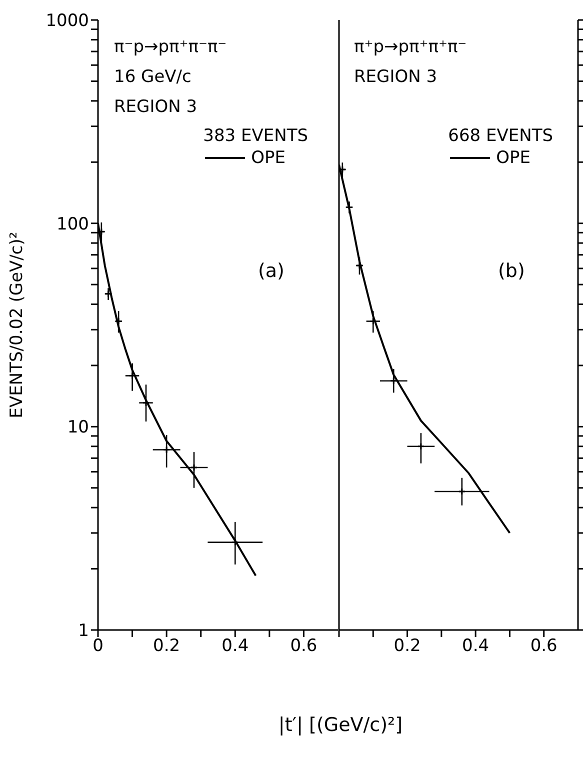 This screenshot has height=760, width=583. What do you see at coordinates (511, 271) in the screenshot?
I see `annotation: (b)` at bounding box center [511, 271].